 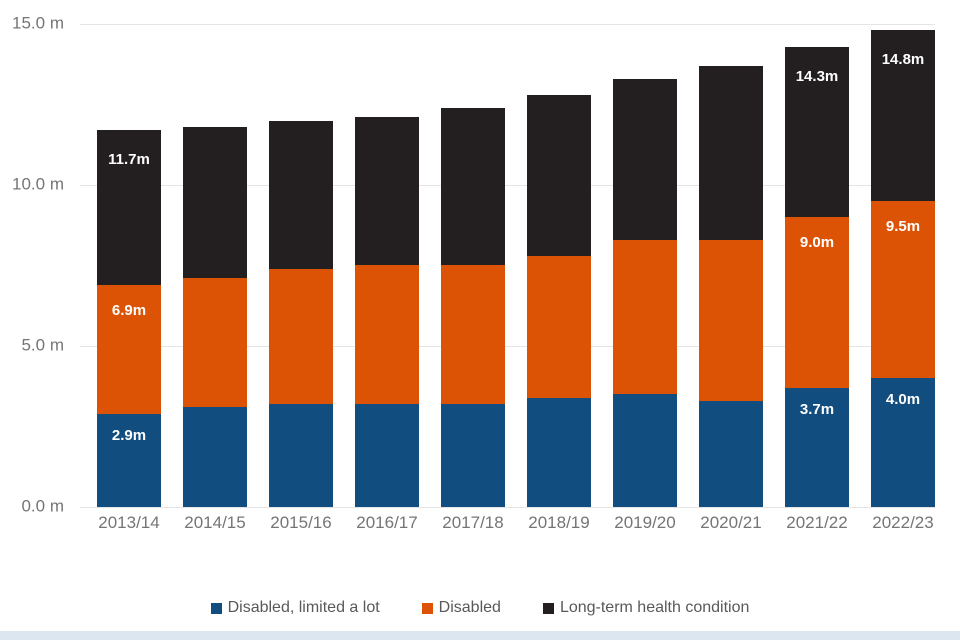 I want to click on legend-label: Disabled, so click(x=469, y=607).